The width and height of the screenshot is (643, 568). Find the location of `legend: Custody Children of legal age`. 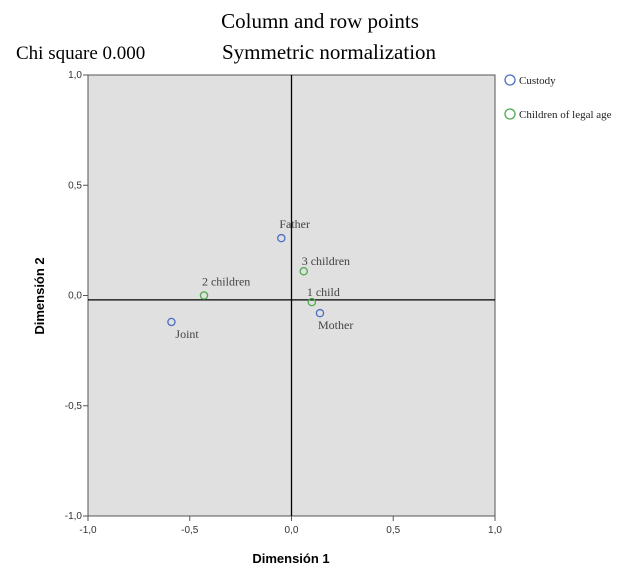

legend: Custody Children of legal age is located at coordinates (558, 97).